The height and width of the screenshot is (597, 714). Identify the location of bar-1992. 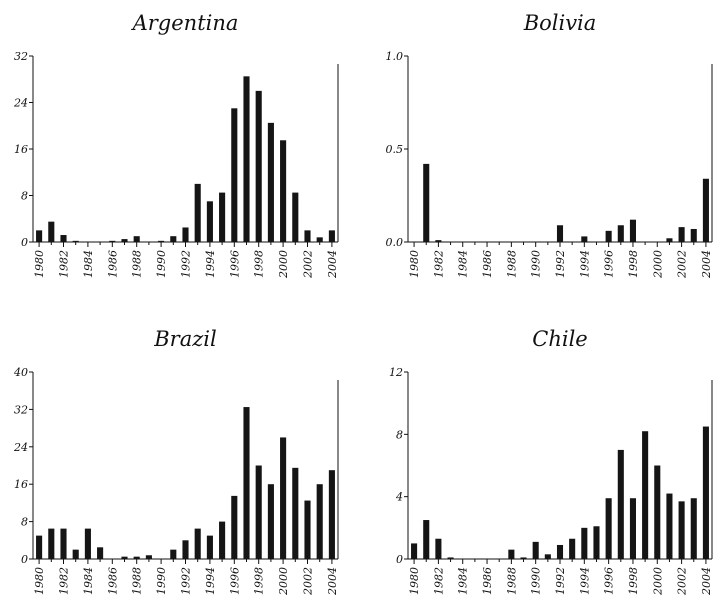
(185, 549).